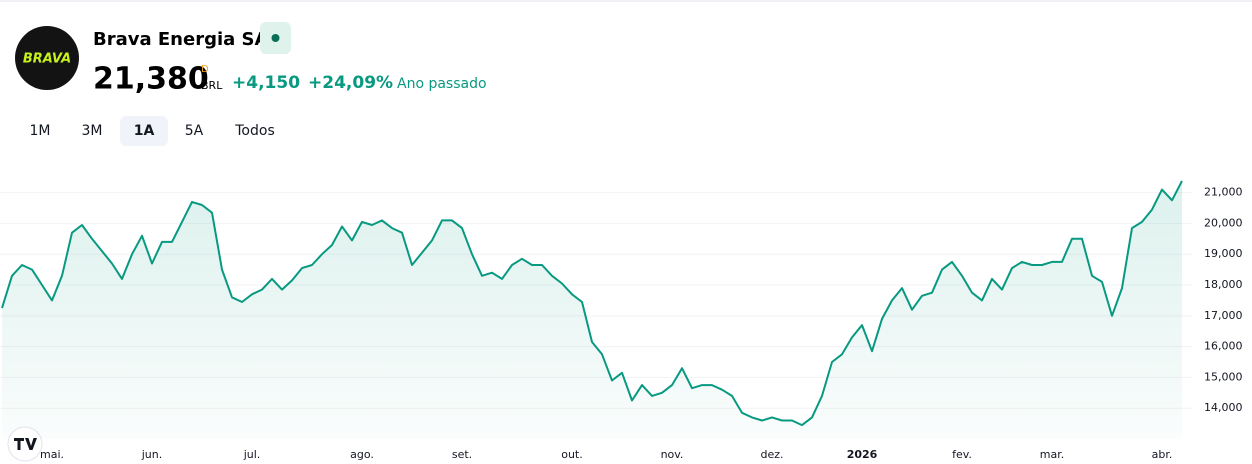  I want to click on y-tick-label: 18,000, so click(1223, 284).